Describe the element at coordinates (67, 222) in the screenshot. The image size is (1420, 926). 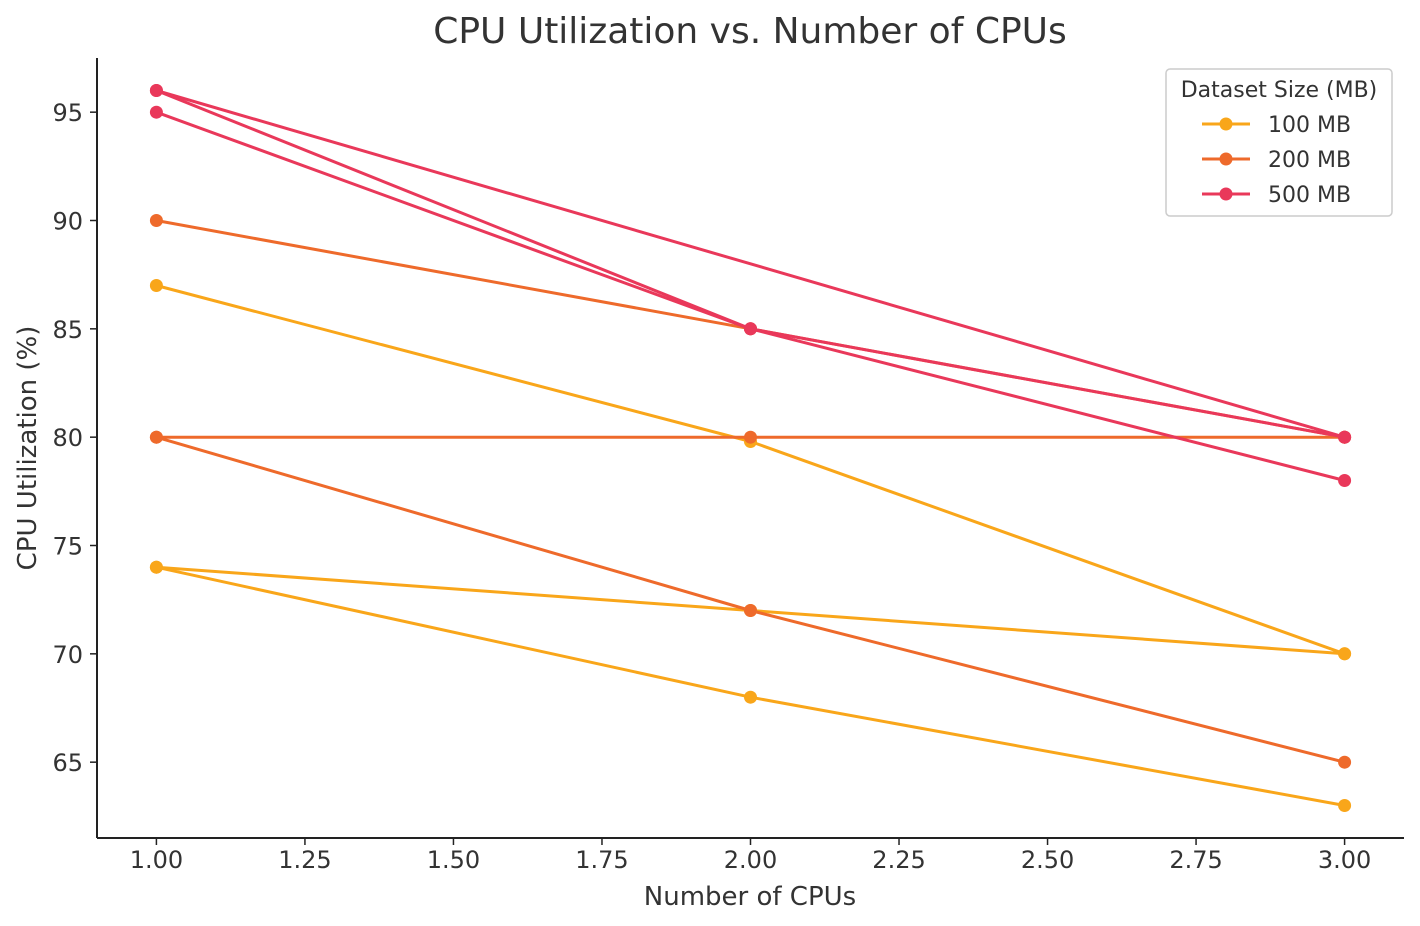
I see `y-tick-label: 90` at that location.